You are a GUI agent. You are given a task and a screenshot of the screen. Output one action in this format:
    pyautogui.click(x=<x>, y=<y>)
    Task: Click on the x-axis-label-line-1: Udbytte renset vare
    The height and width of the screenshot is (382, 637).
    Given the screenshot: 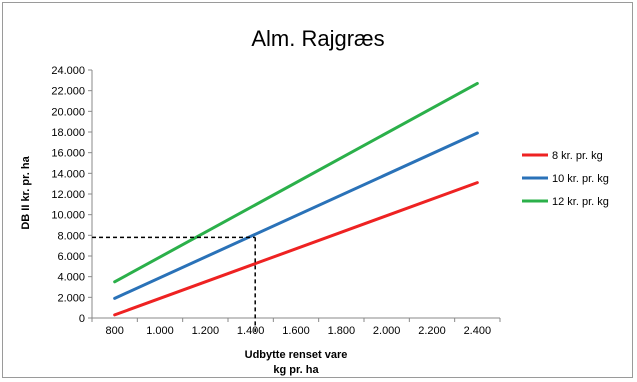 What is the action you would take?
    pyautogui.click(x=296, y=355)
    